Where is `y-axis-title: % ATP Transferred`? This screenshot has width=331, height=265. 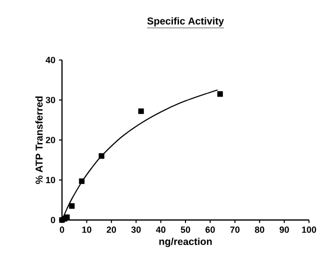
y-axis-title: % ATP Transferred is located at coordinates (39, 140).